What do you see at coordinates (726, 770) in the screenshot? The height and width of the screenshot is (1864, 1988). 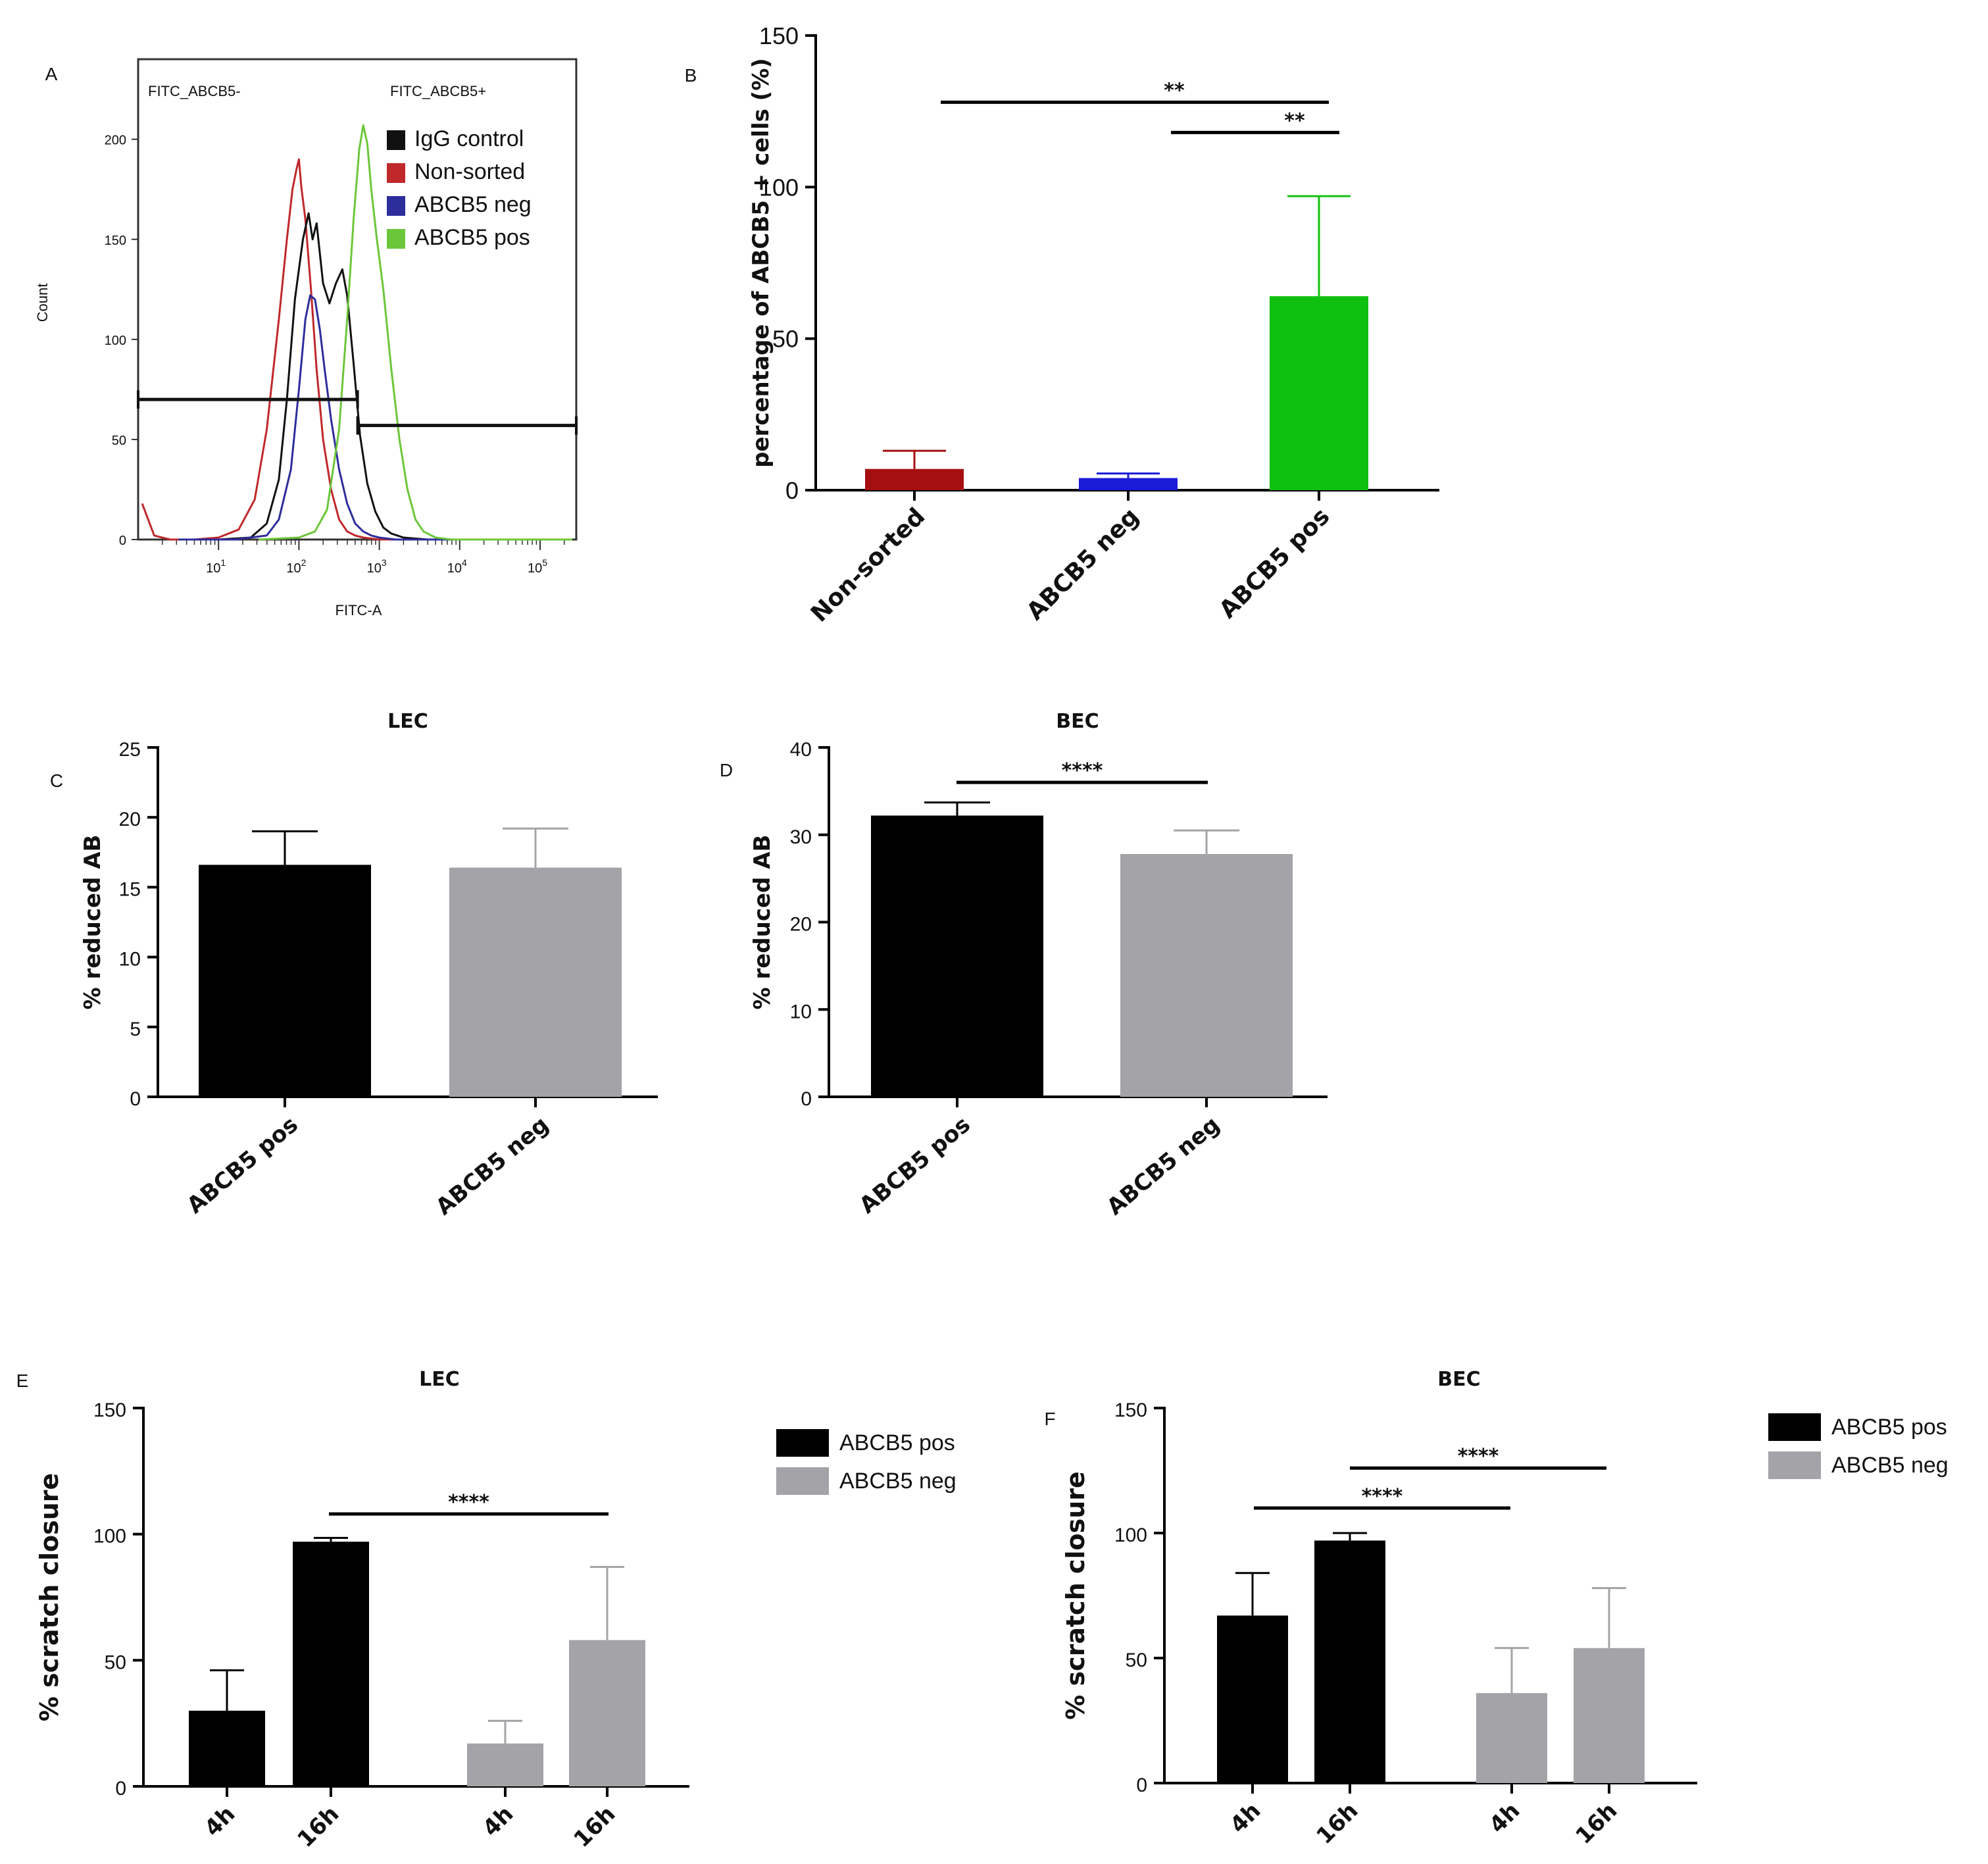 I see `panel-d-letter: D` at bounding box center [726, 770].